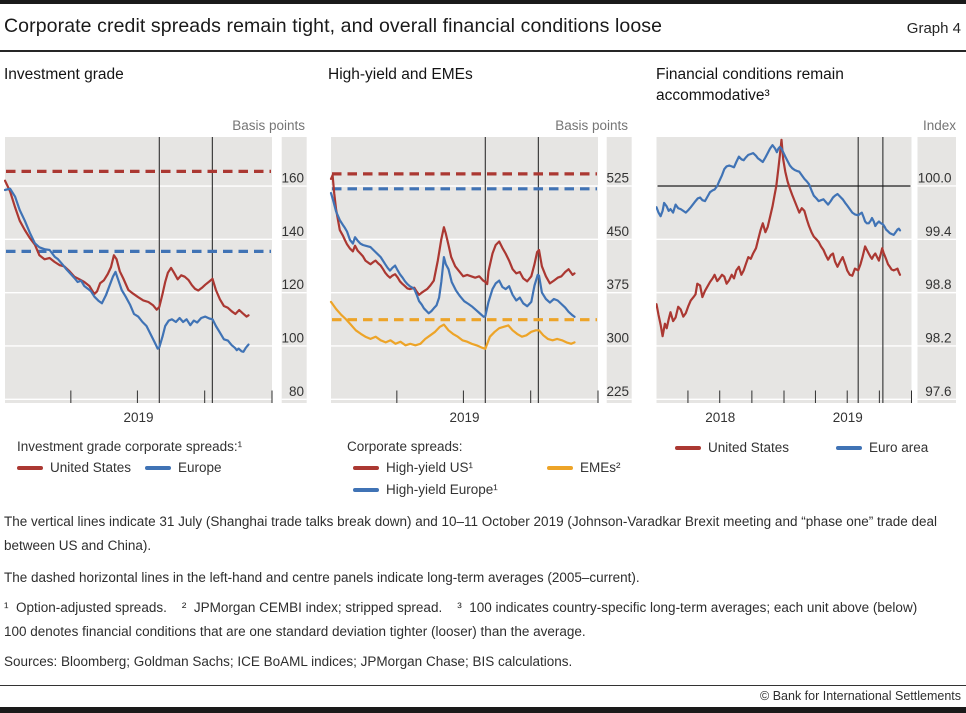 The width and height of the screenshot is (966, 713). What do you see at coordinates (560, 468) in the screenshot?
I see `legend-swatch-orange` at bounding box center [560, 468].